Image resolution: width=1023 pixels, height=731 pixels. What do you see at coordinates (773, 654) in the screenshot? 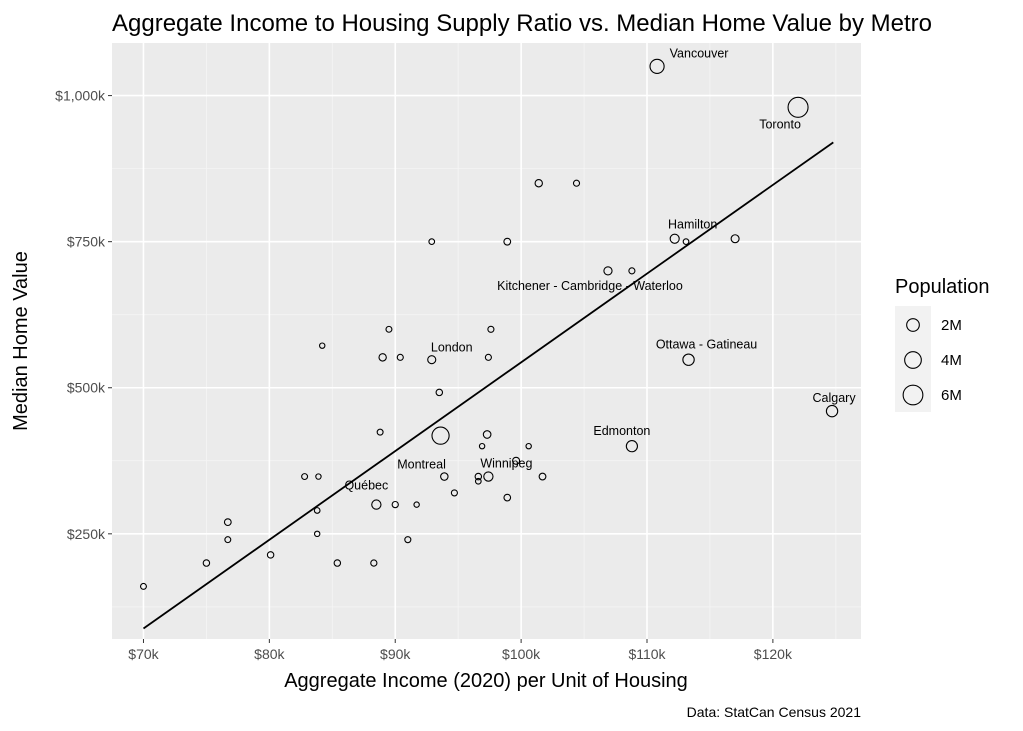
I see `x-tick-label: $120k` at bounding box center [773, 654].